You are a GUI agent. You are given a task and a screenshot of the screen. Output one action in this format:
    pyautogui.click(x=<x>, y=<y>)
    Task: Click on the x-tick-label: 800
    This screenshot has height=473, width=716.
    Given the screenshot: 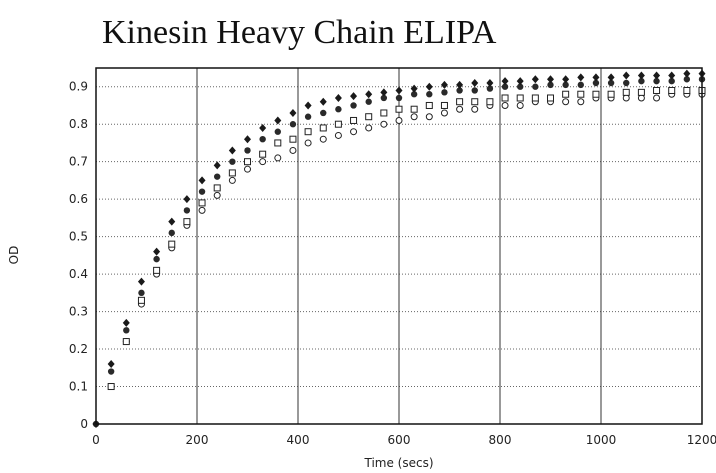 What is the action you would take?
    pyautogui.click(x=500, y=440)
    